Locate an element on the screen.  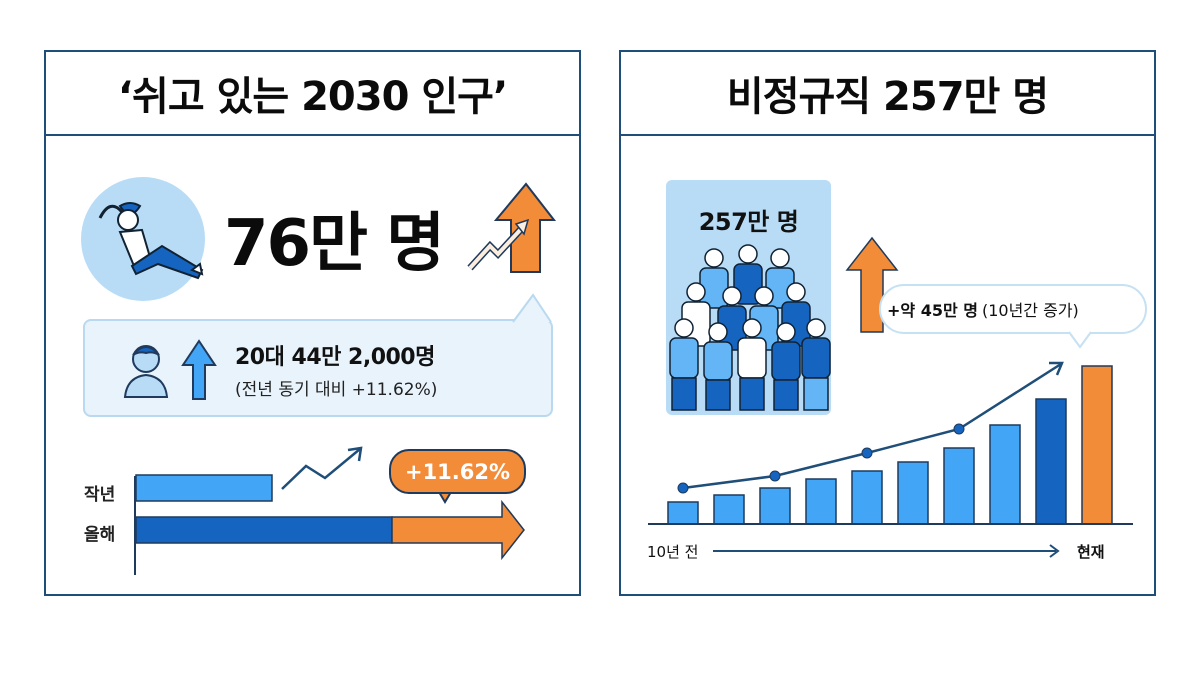
increase-amount: +약 45만 명 is located at coordinates (932, 310).